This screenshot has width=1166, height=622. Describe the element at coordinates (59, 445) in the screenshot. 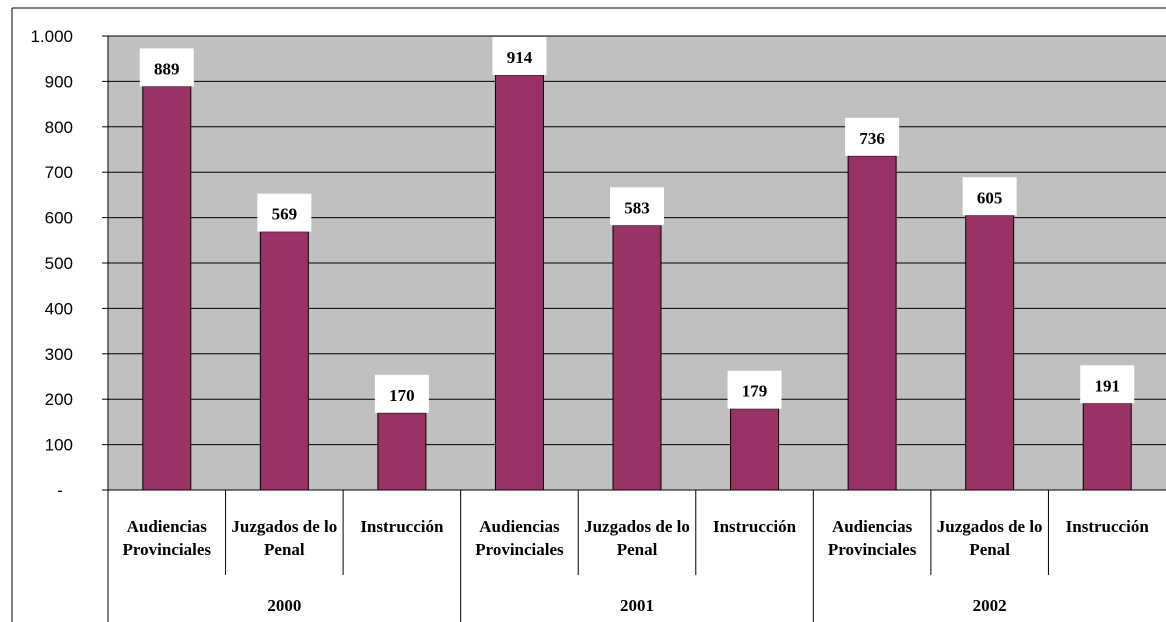

I see `y-tick-label: 100` at that location.